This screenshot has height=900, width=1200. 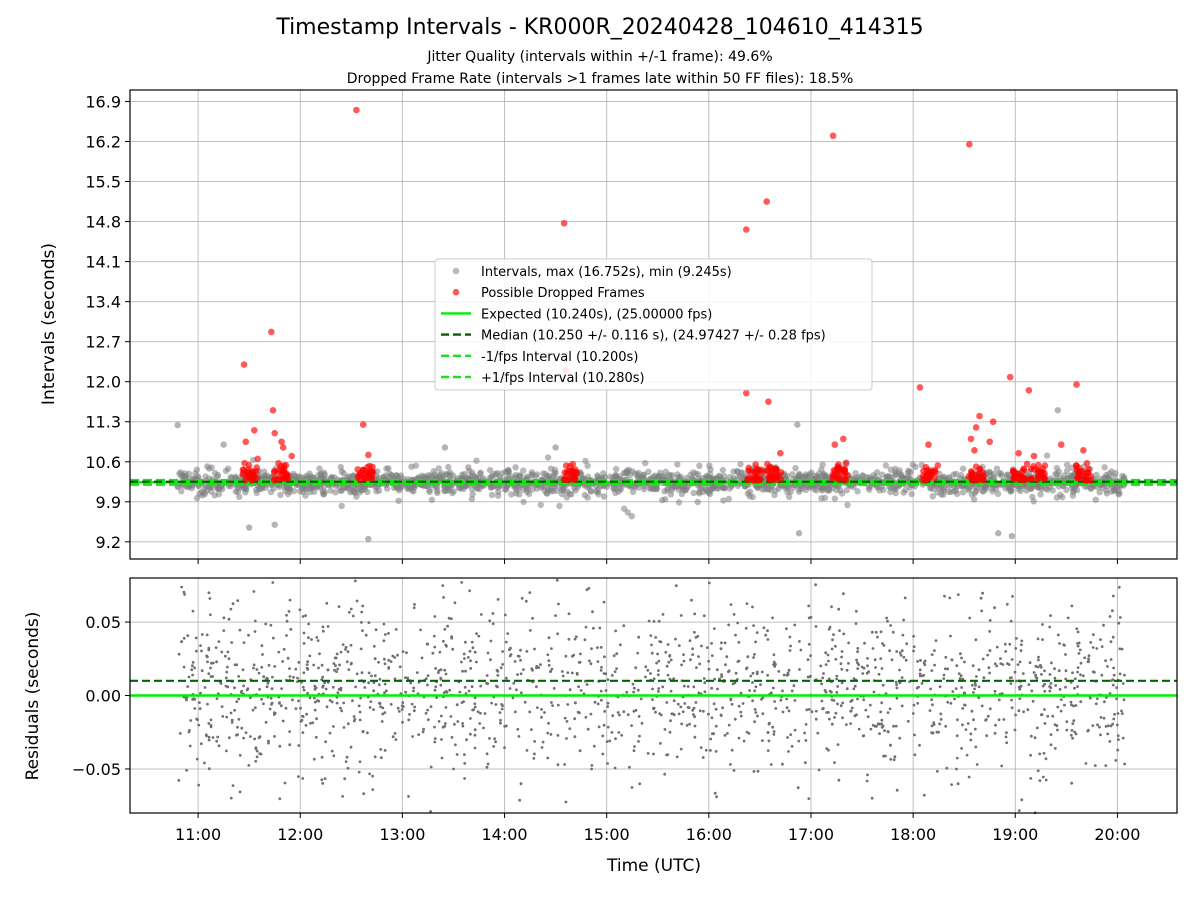 I want to click on legend-label: Expected (10.240s), (25.00000 fps), so click(x=596, y=314).